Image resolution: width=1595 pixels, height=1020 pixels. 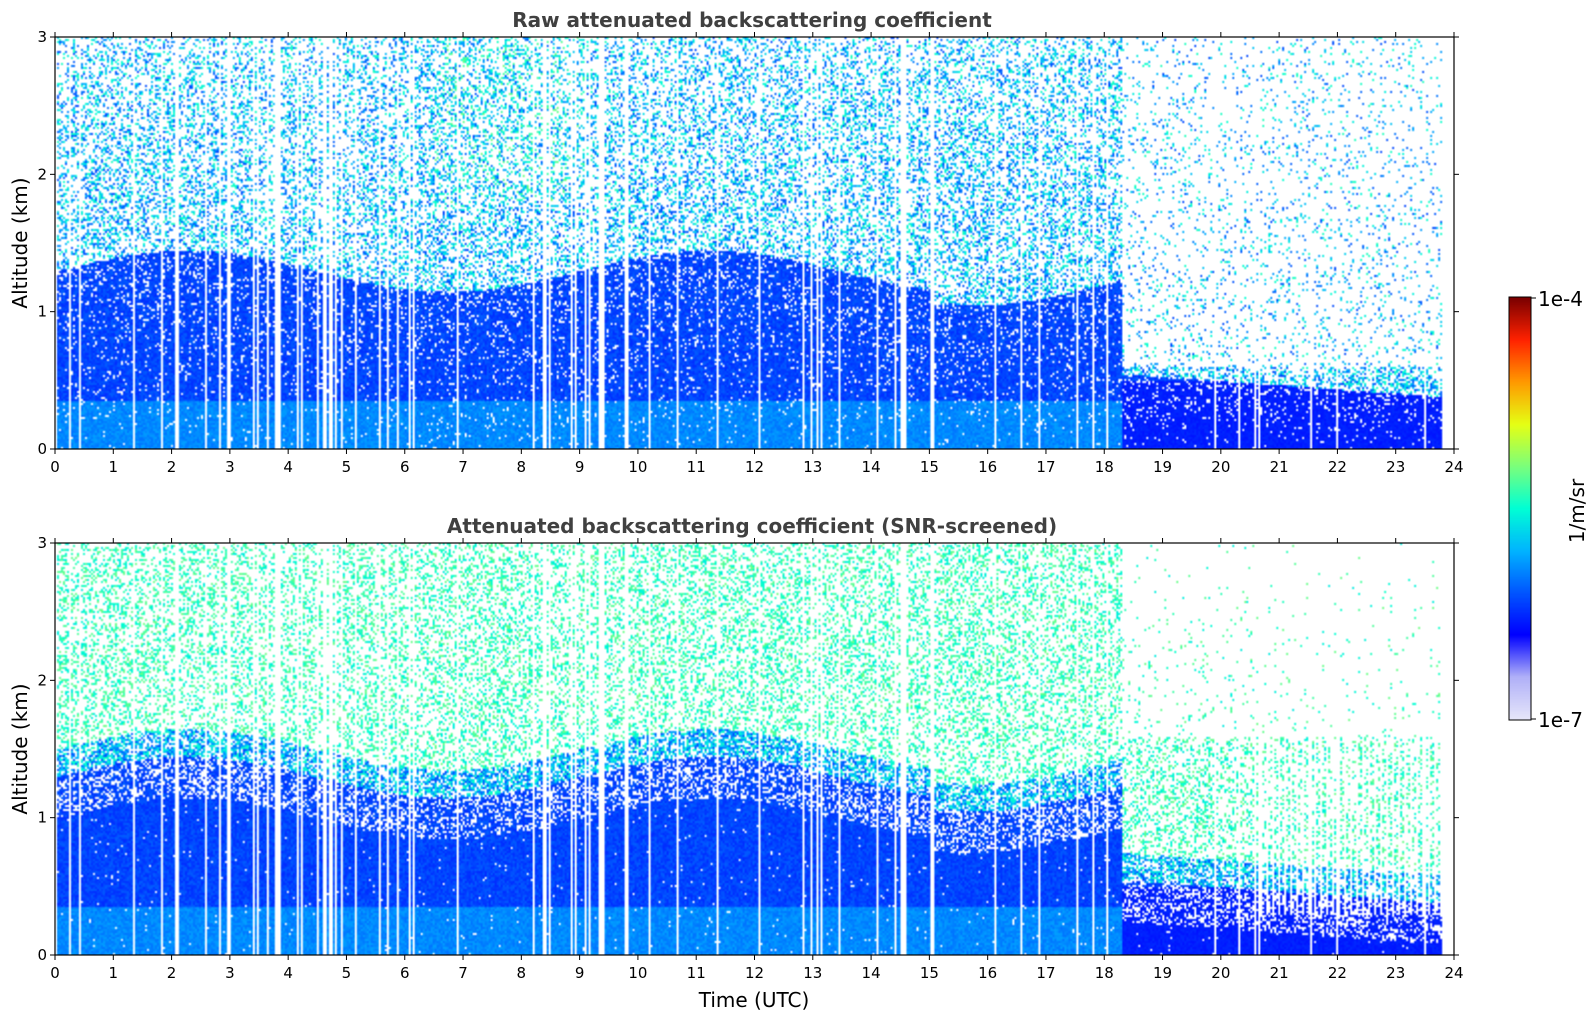 What do you see at coordinates (754, 1000) in the screenshot?
I see `x-axis-label: Time (UTC)` at bounding box center [754, 1000].